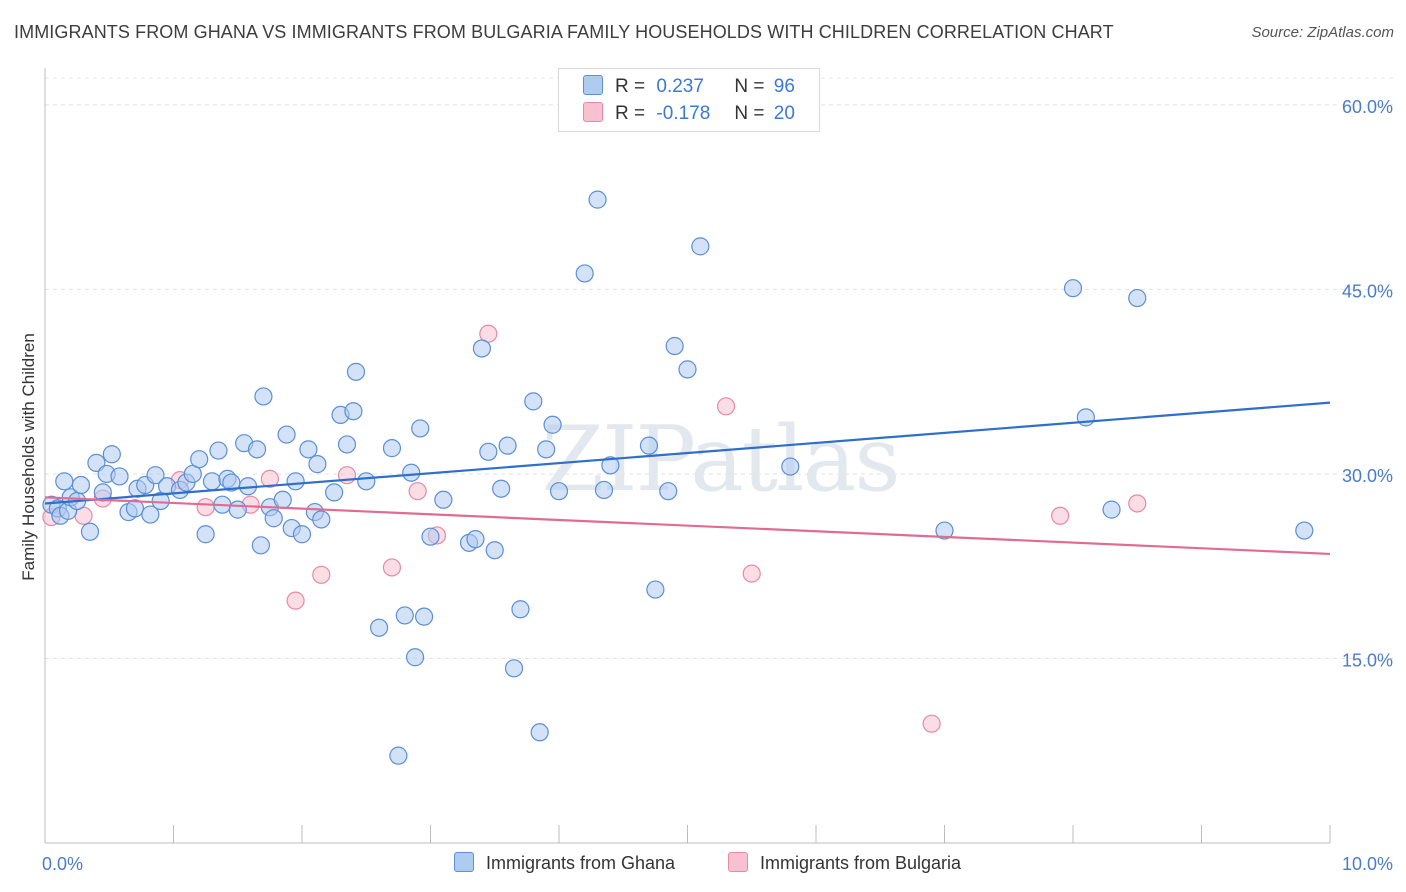  Describe the element at coordinates (738, 862) in the screenshot. I see `bulgaria-legend-swatch` at that location.